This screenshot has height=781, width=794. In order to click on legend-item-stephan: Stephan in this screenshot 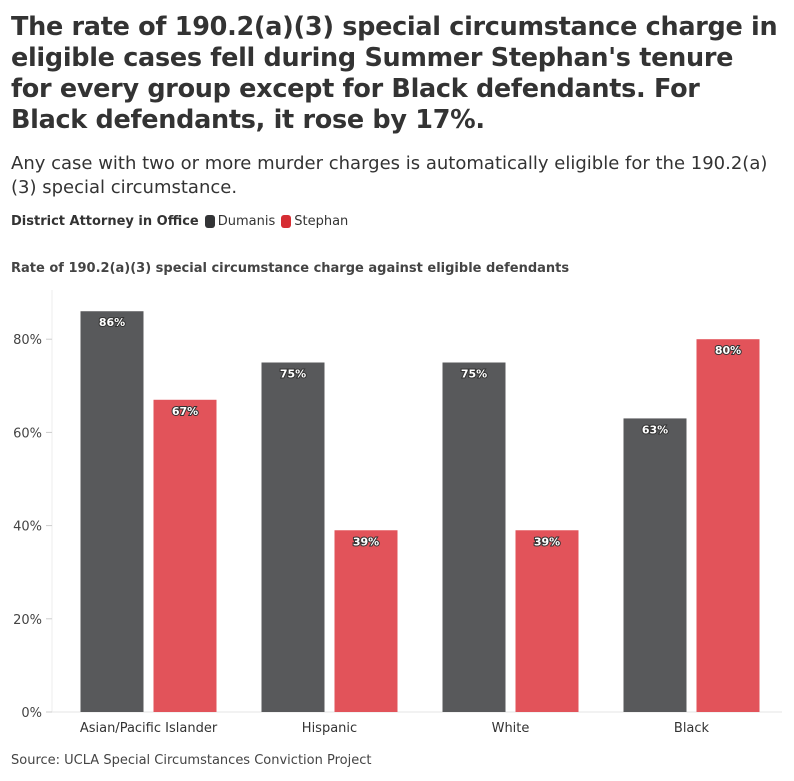, I will do `click(314, 221)`.